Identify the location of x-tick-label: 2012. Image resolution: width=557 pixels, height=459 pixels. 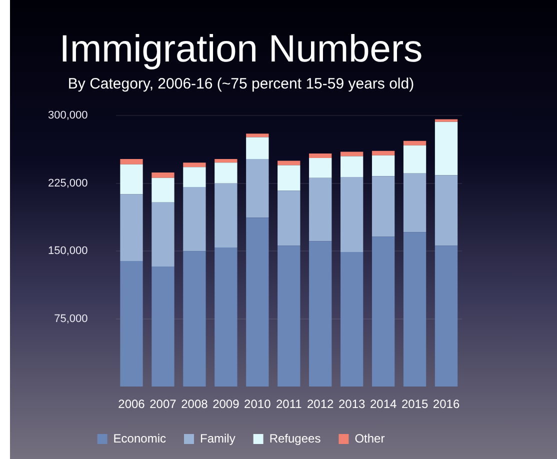
(320, 404).